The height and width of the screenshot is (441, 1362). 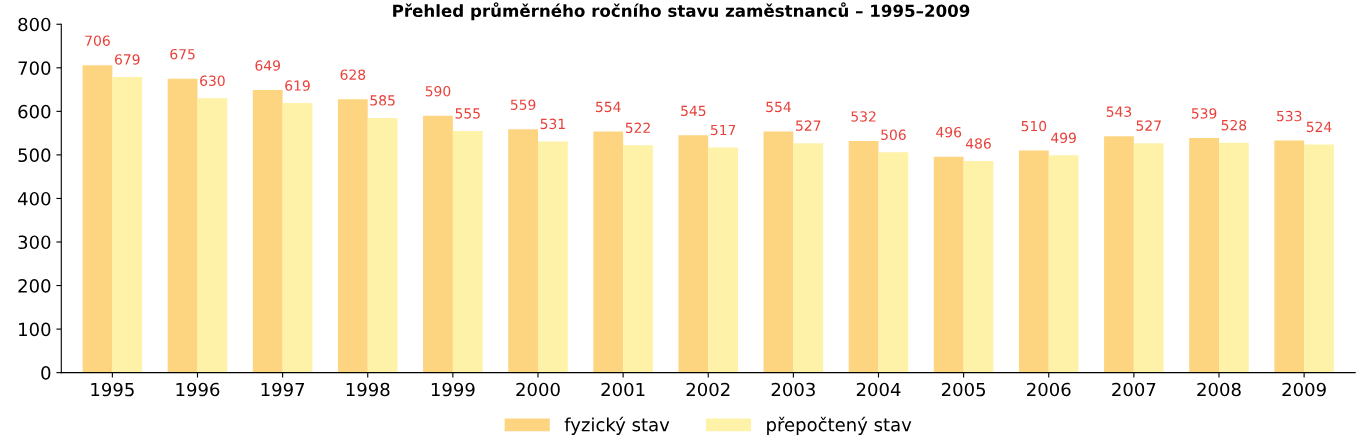 What do you see at coordinates (863, 116) in the screenshot?
I see `data-label: 532` at bounding box center [863, 116].